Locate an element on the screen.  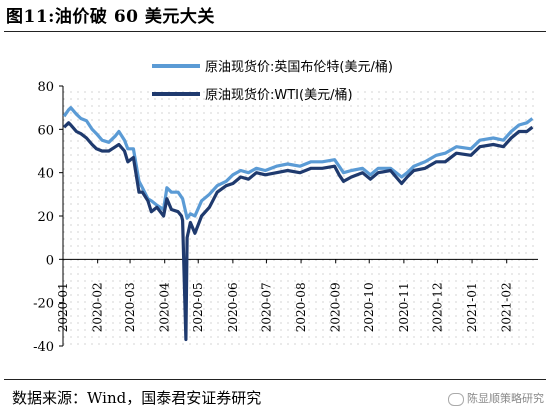
x-tick-label: 2020-10 is located at coordinates (369, 307).